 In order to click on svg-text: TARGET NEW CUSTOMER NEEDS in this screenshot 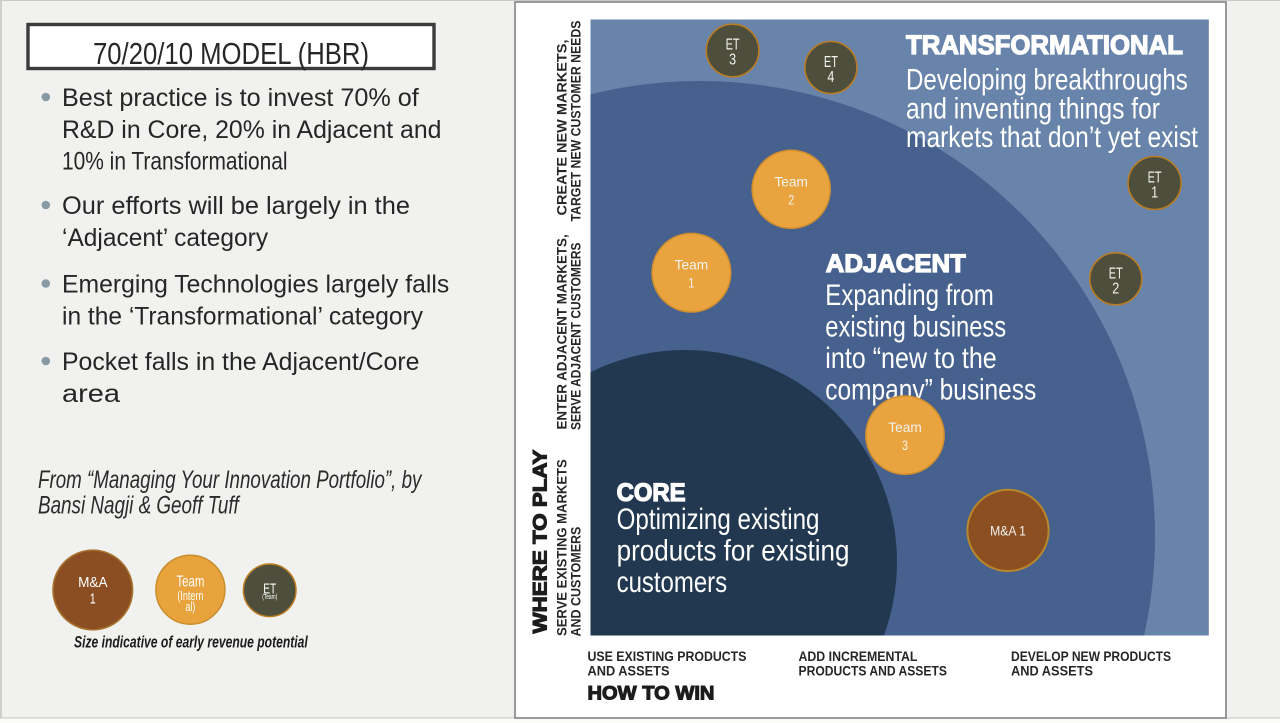, I will do `click(576, 120)`.